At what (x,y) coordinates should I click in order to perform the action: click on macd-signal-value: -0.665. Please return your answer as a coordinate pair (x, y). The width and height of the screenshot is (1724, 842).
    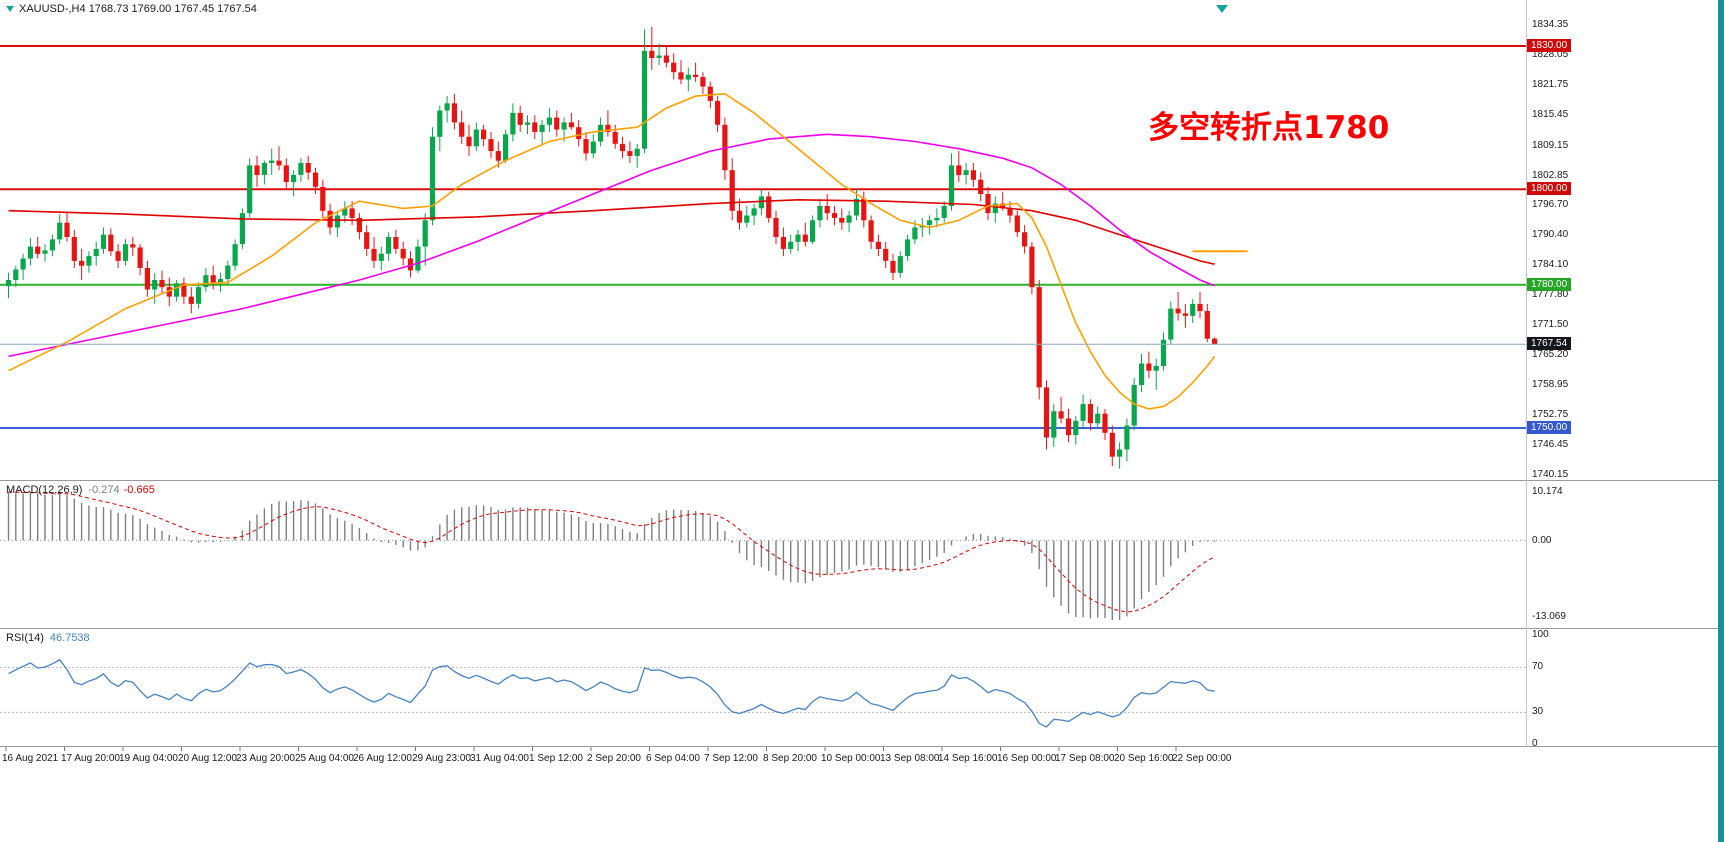
    Looking at the image, I should click on (139, 490).